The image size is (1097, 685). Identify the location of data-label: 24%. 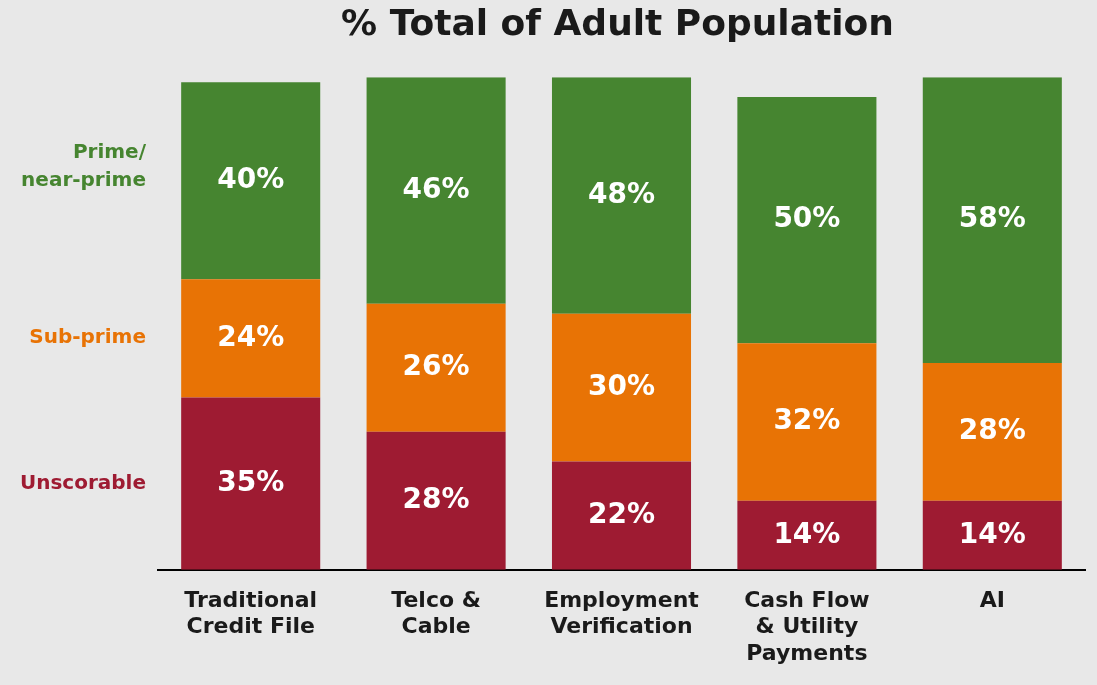
(251, 336).